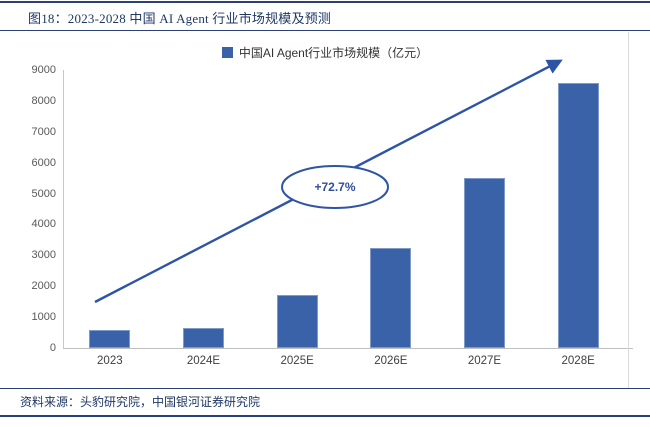  What do you see at coordinates (297, 361) in the screenshot?
I see `x-axis-label: 2025E` at bounding box center [297, 361].